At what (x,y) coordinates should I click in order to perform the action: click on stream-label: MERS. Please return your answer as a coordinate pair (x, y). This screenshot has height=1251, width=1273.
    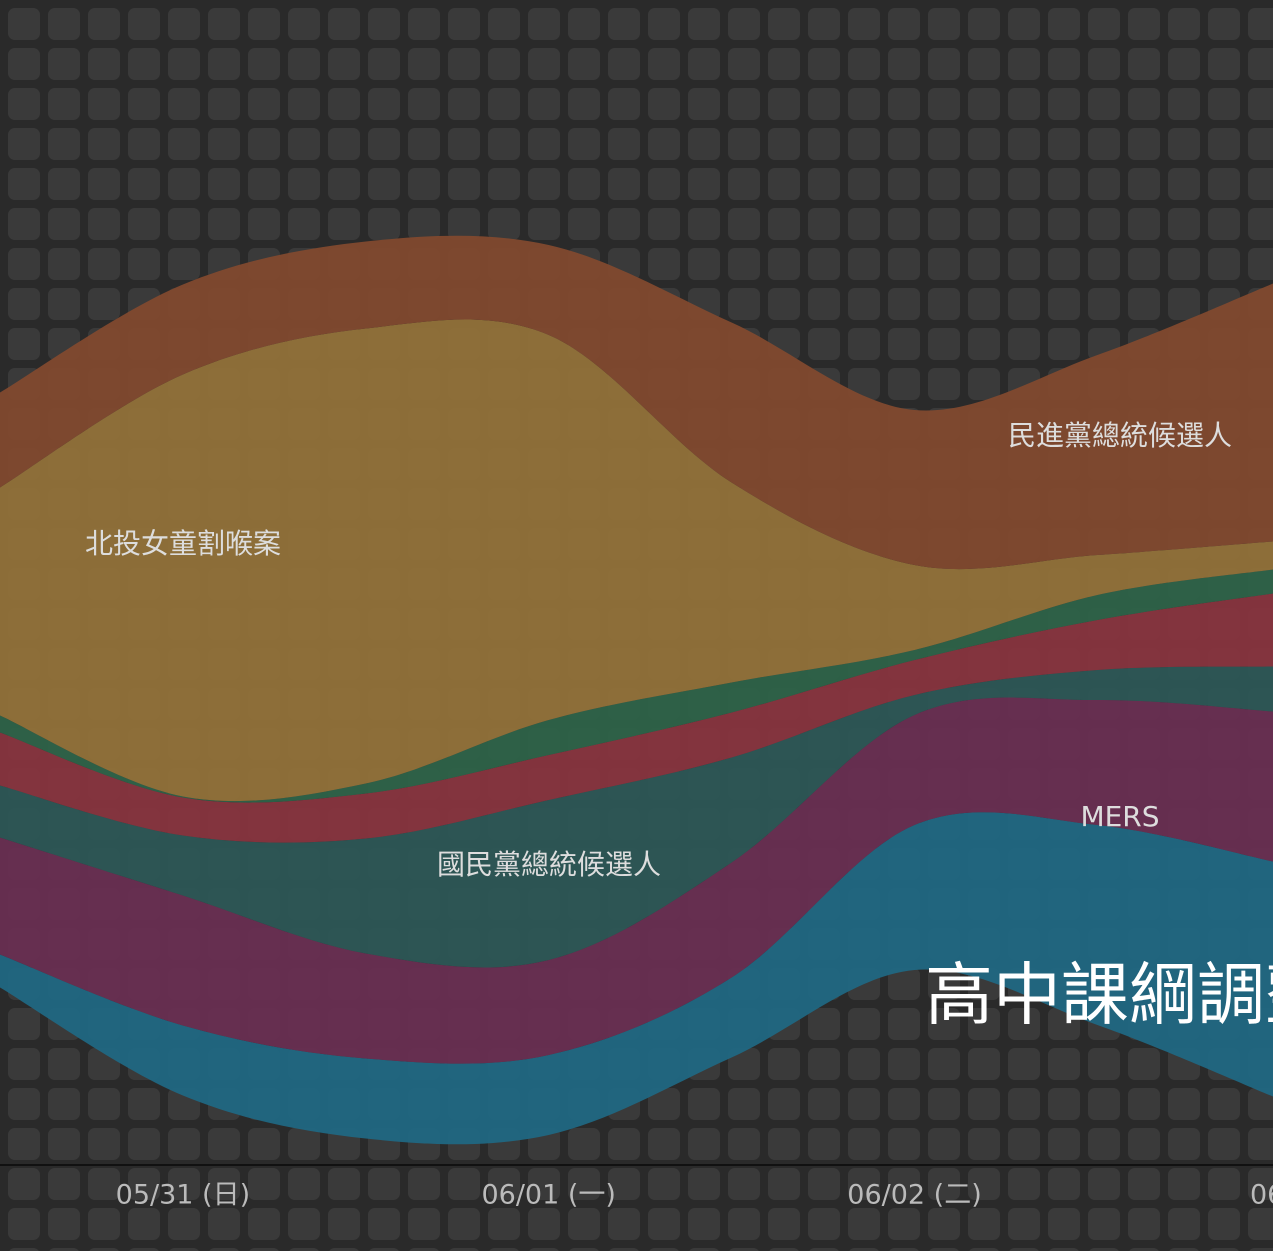
    Looking at the image, I should click on (1119, 816).